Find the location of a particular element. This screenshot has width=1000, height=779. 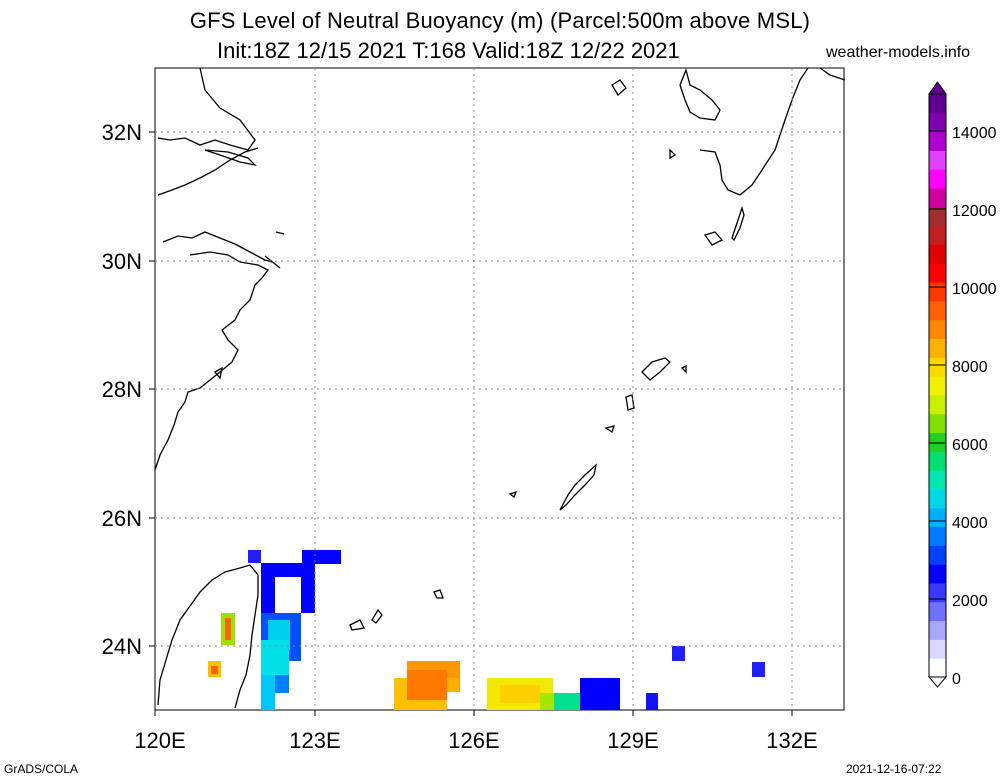

generated-timestamp: 2021-12-16-07:22 is located at coordinates (894, 769).